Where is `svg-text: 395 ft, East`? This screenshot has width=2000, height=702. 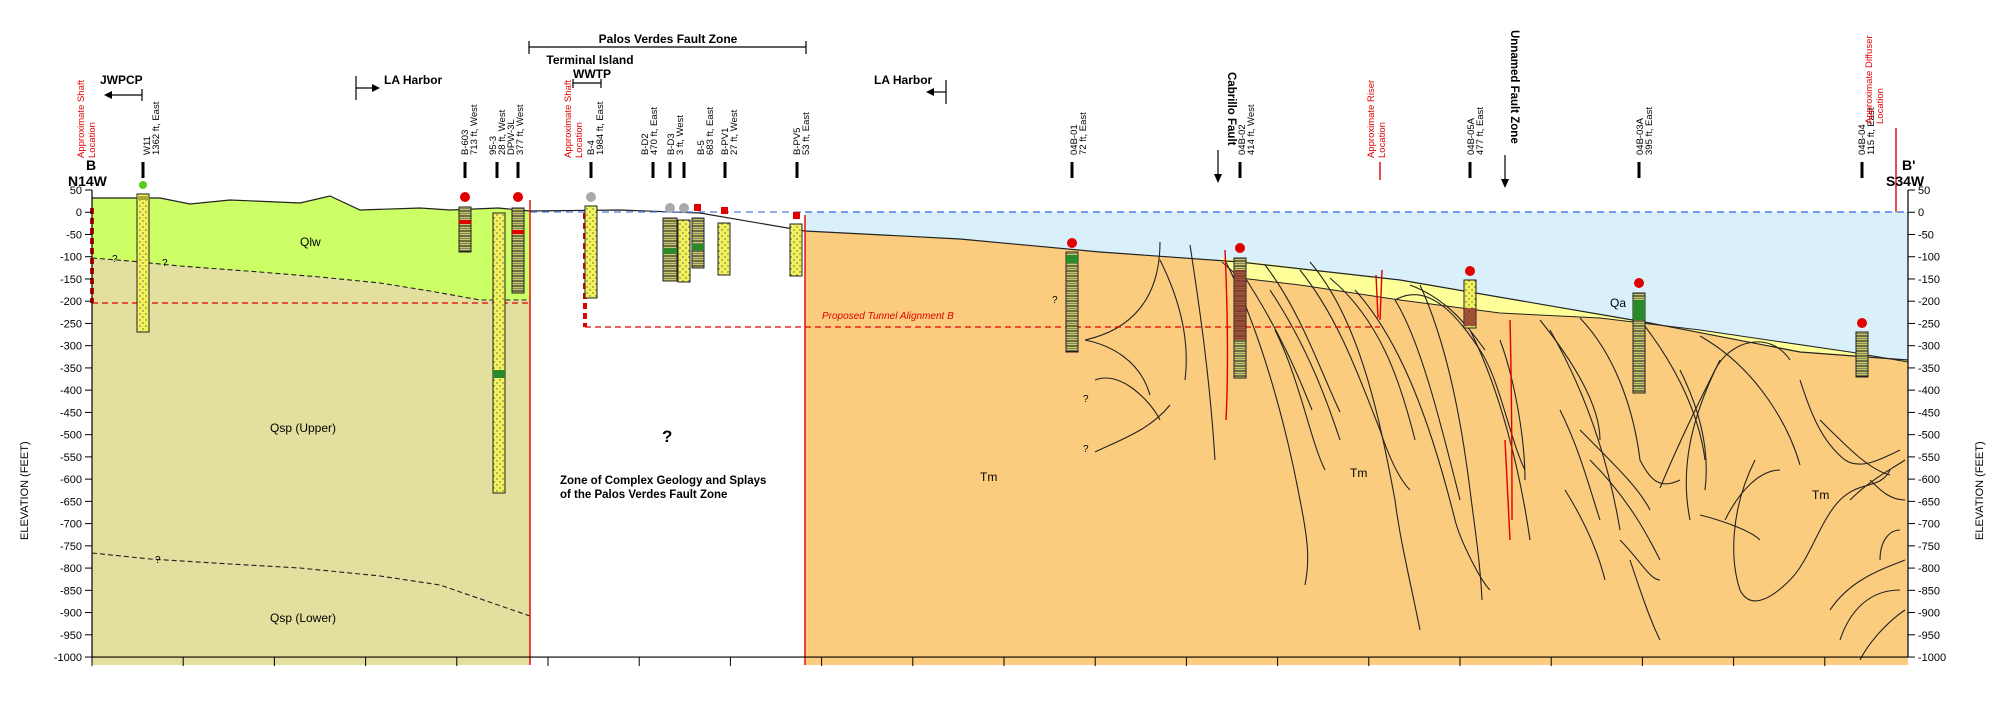
svg-text: 395 ft, East is located at coordinates (1649, 131).